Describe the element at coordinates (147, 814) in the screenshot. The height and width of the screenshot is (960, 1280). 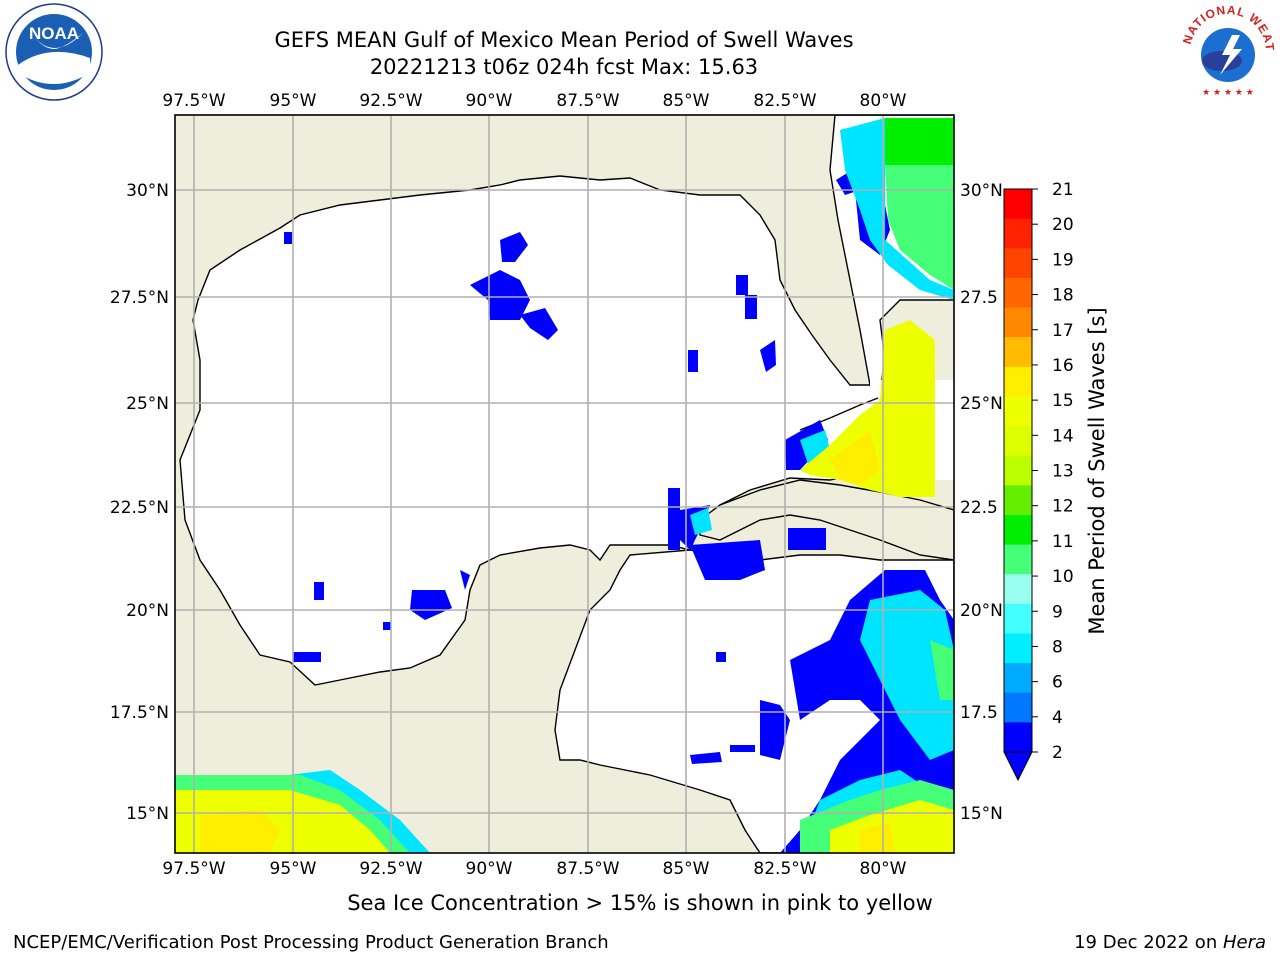
I see `lat-label-left: 15°N` at that location.